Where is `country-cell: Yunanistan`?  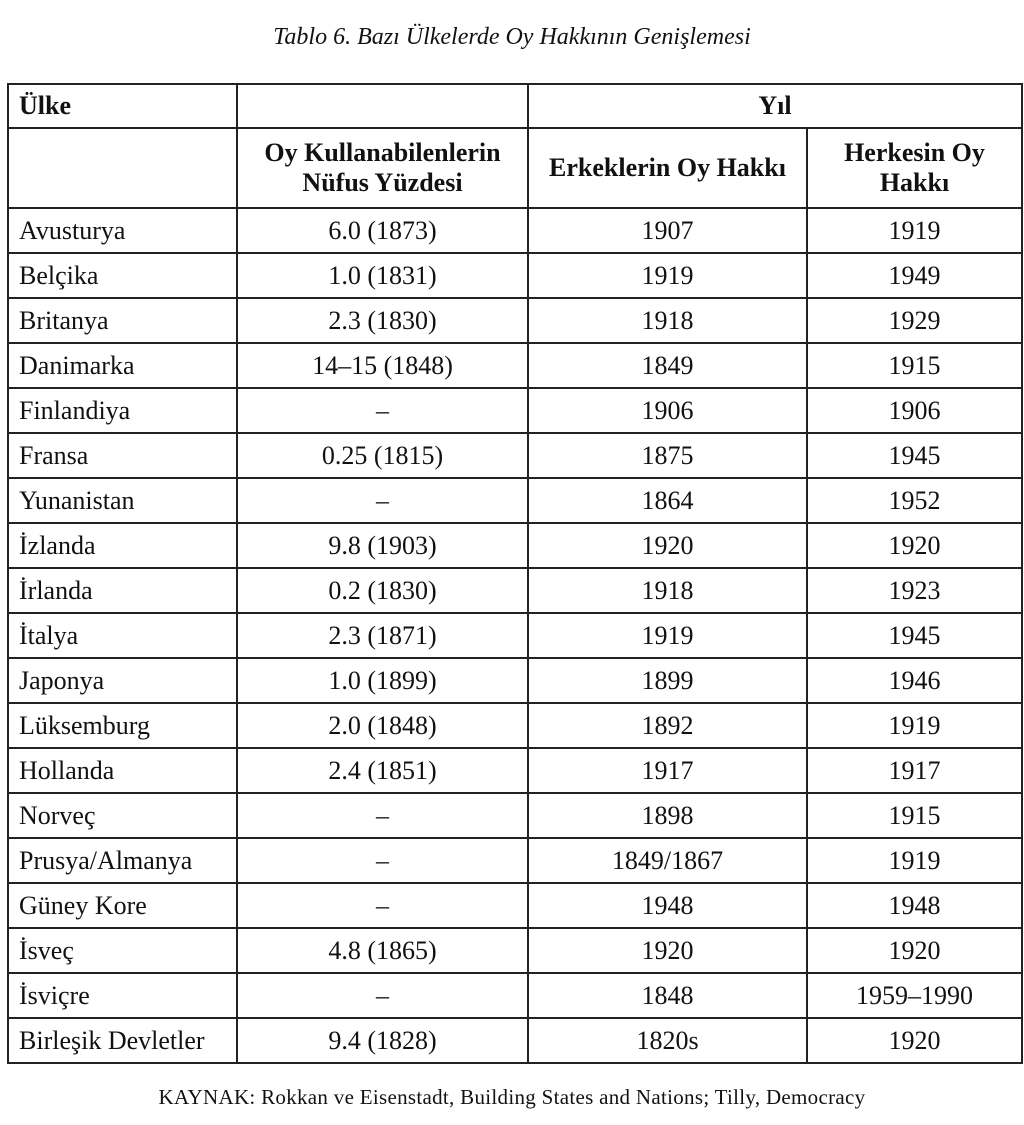
country-cell: Yunanistan is located at coordinates (122, 500).